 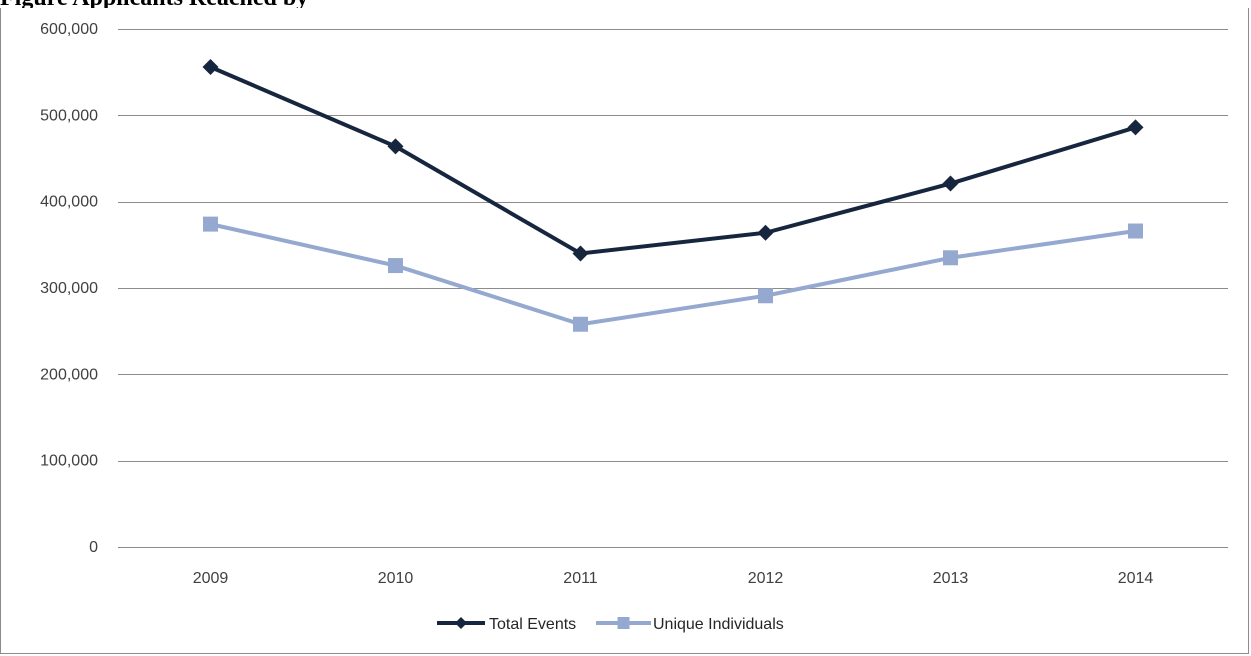 What do you see at coordinates (766, 578) in the screenshot?
I see `x-tick-label: 2012` at bounding box center [766, 578].